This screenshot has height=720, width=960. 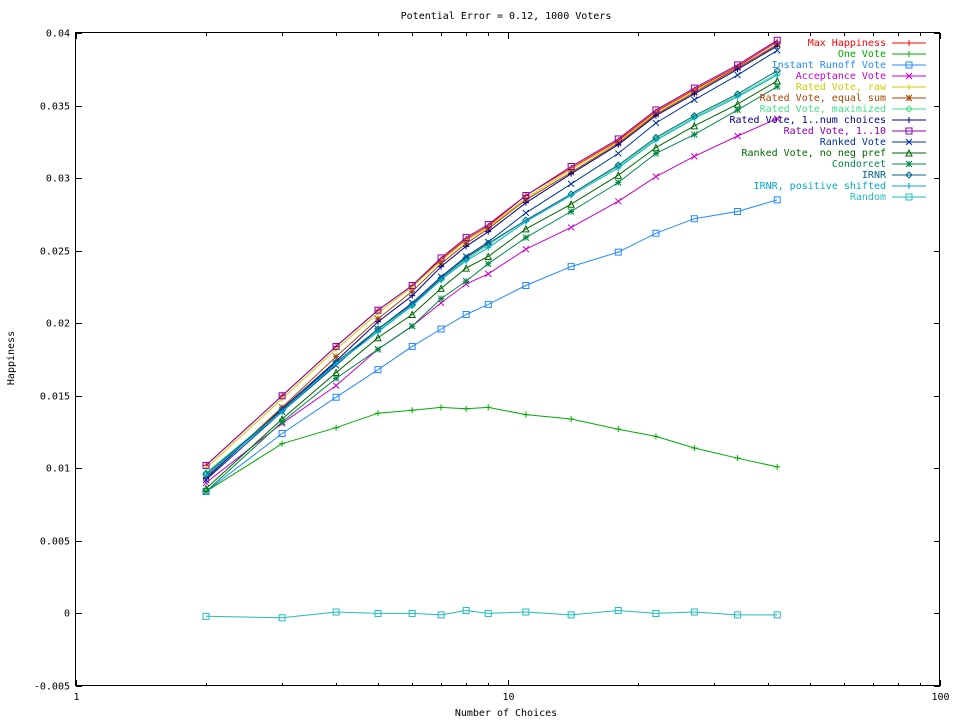 I want to click on x-tick-label: 1, so click(x=76, y=697).